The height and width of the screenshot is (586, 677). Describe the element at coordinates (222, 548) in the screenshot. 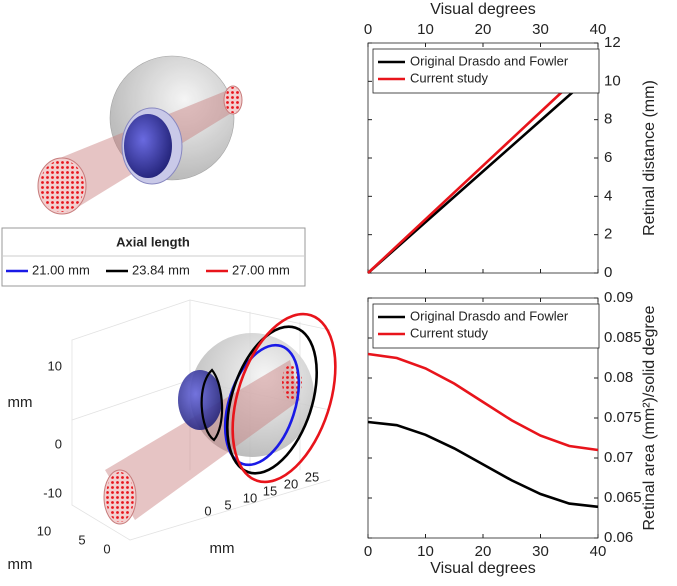

I see `x-axis-label: mm` at that location.